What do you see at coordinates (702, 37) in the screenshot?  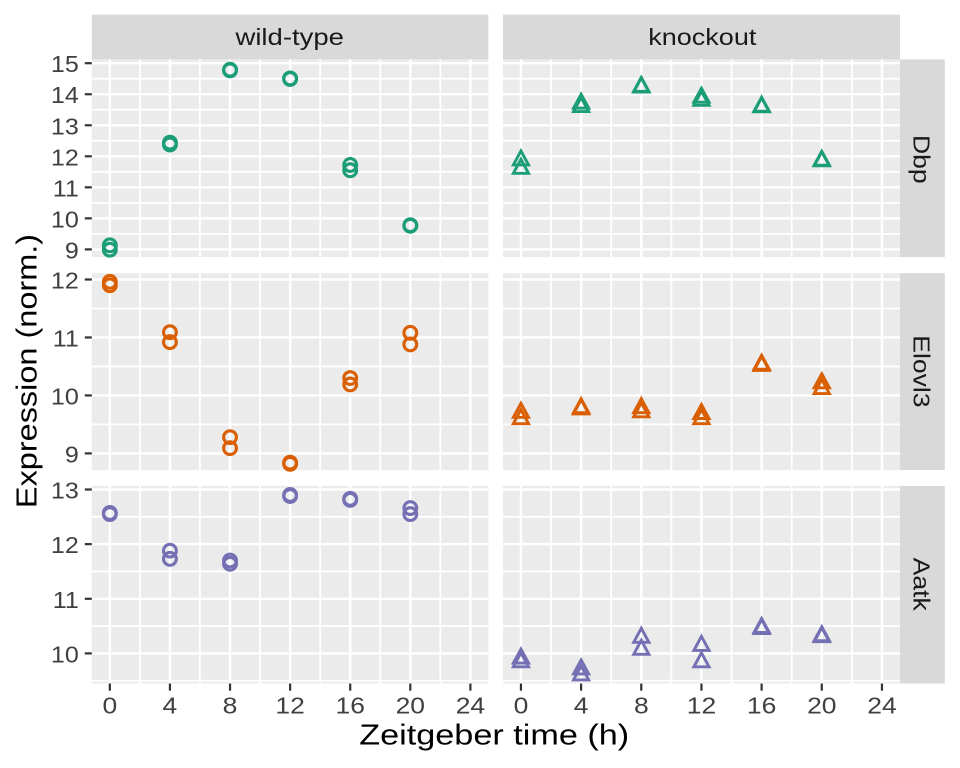 I see `svg-text: knockout` at bounding box center [702, 37].